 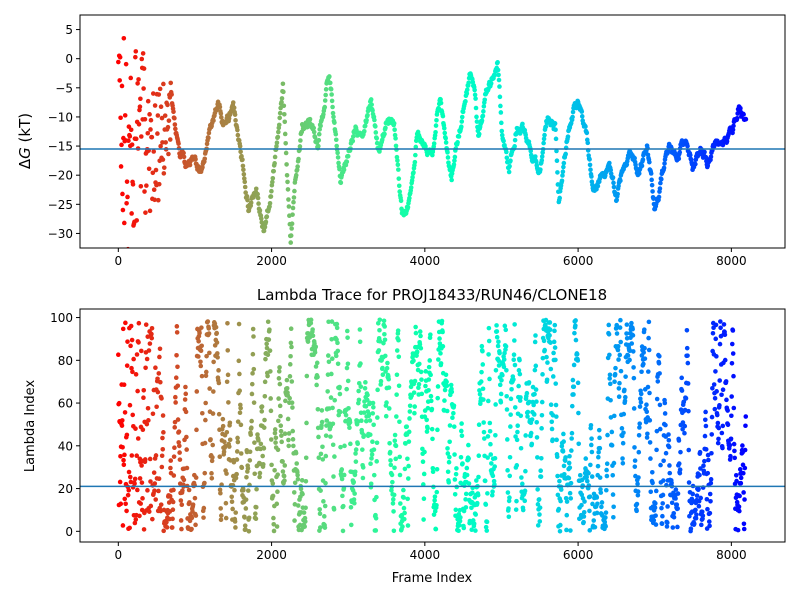 What do you see at coordinates (425, 555) in the screenshot?
I see `lambda-x-tick-label: 4000` at bounding box center [425, 555].